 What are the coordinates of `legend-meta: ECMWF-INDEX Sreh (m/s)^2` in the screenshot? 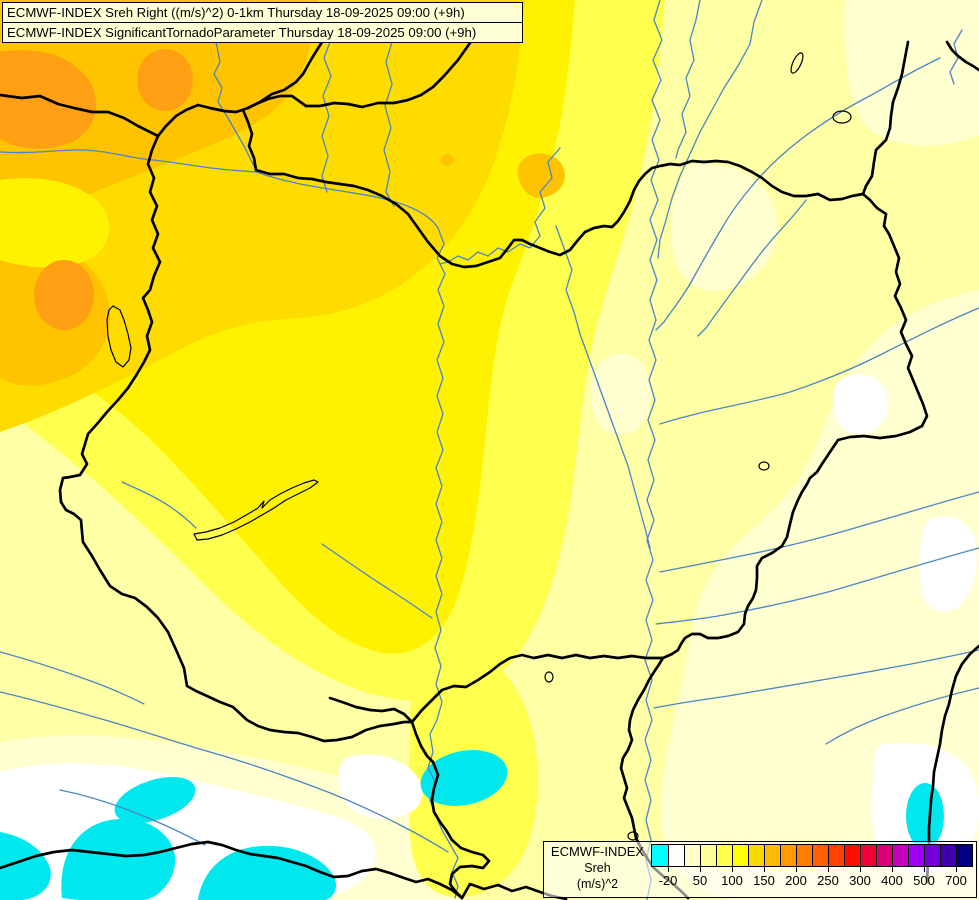 It's located at (597, 868).